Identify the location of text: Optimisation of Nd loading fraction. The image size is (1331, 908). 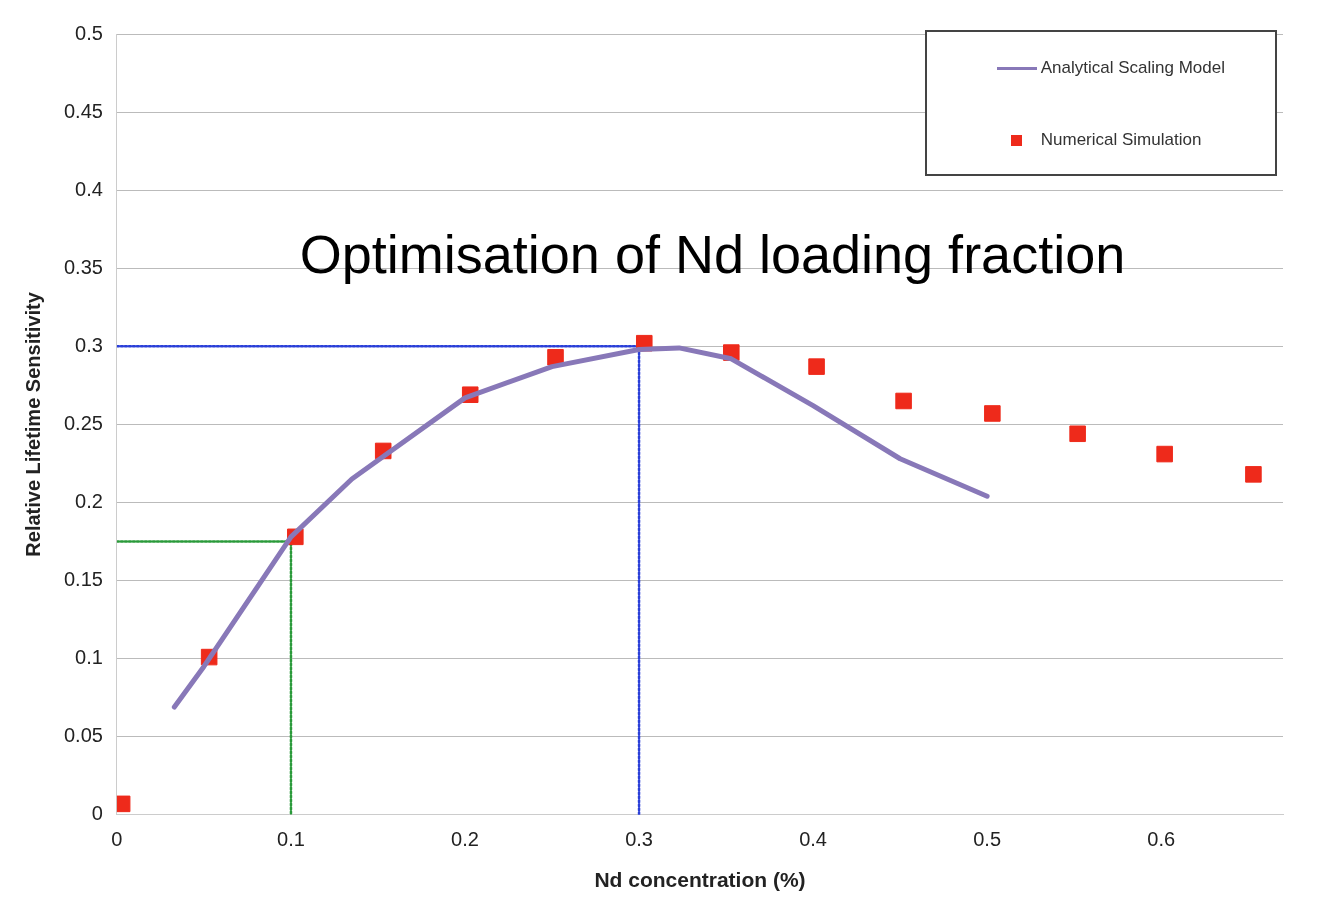
(712, 254).